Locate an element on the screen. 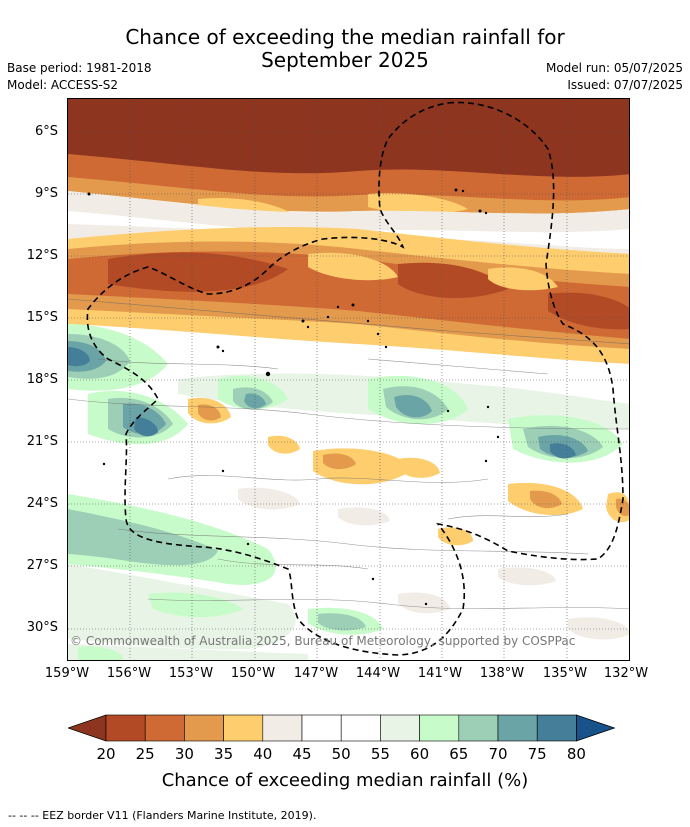 The width and height of the screenshot is (690, 827). lat-tick-6s: 6°S is located at coordinates (46, 131).